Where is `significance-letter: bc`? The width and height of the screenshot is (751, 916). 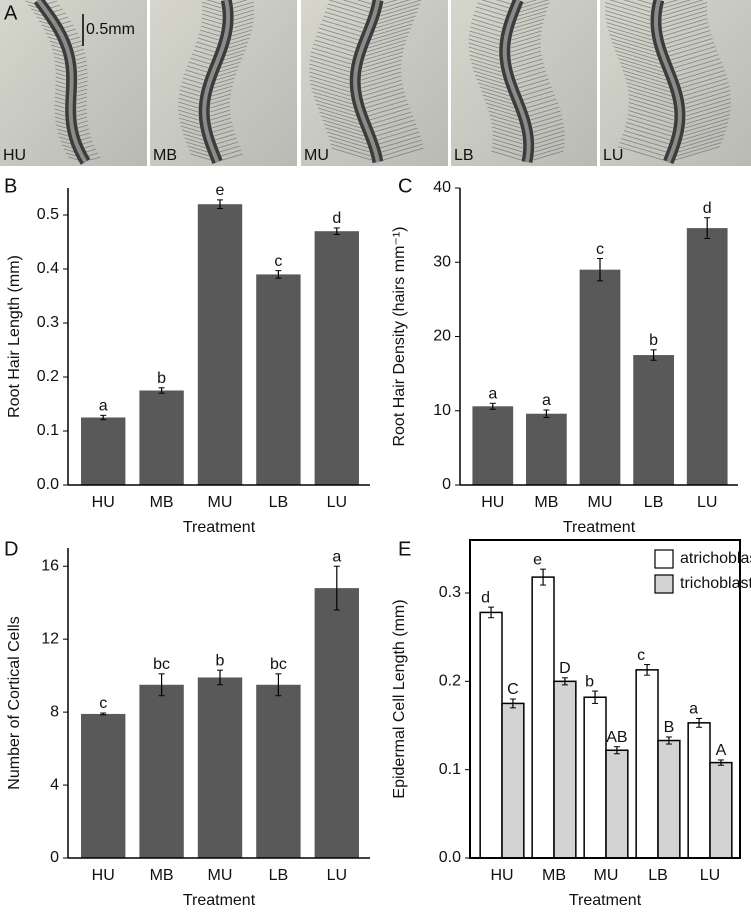
significance-letter: bc is located at coordinates (161, 664).